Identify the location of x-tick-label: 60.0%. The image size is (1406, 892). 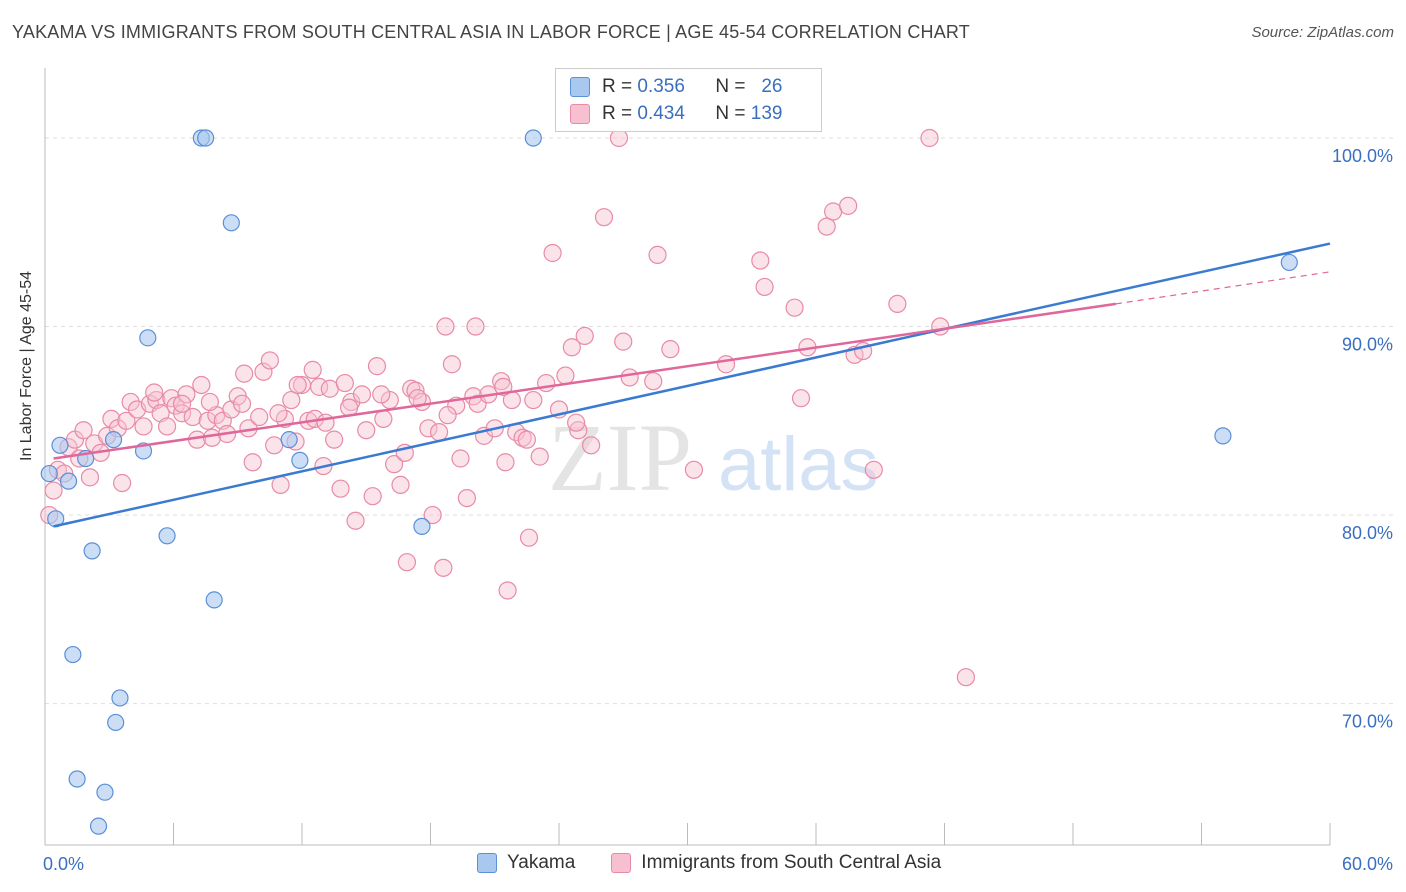
(1367, 864).